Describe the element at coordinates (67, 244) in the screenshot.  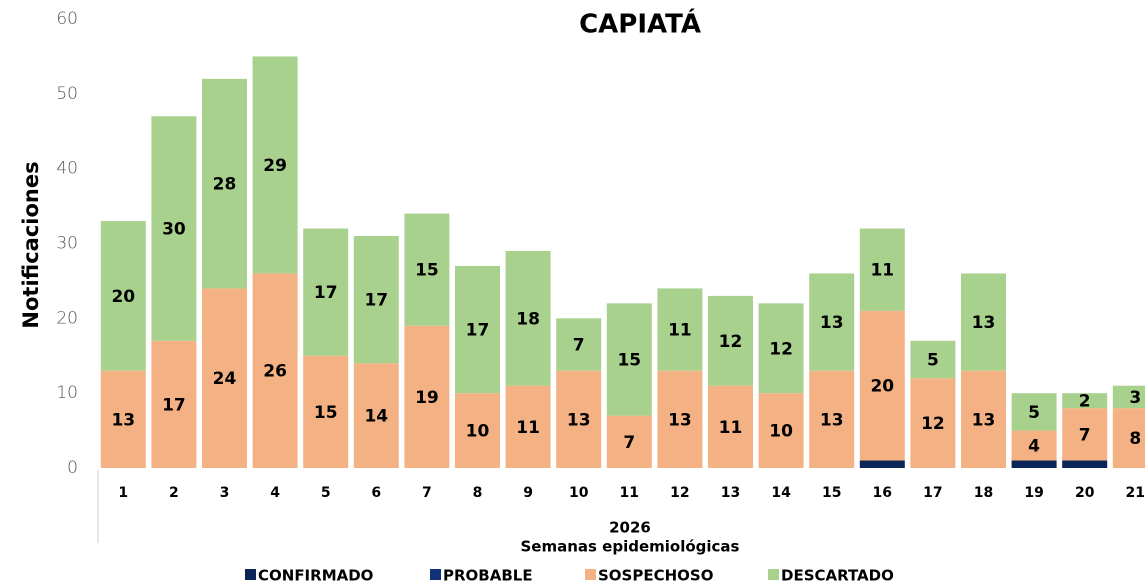
I see `y-tick-label: 30` at that location.